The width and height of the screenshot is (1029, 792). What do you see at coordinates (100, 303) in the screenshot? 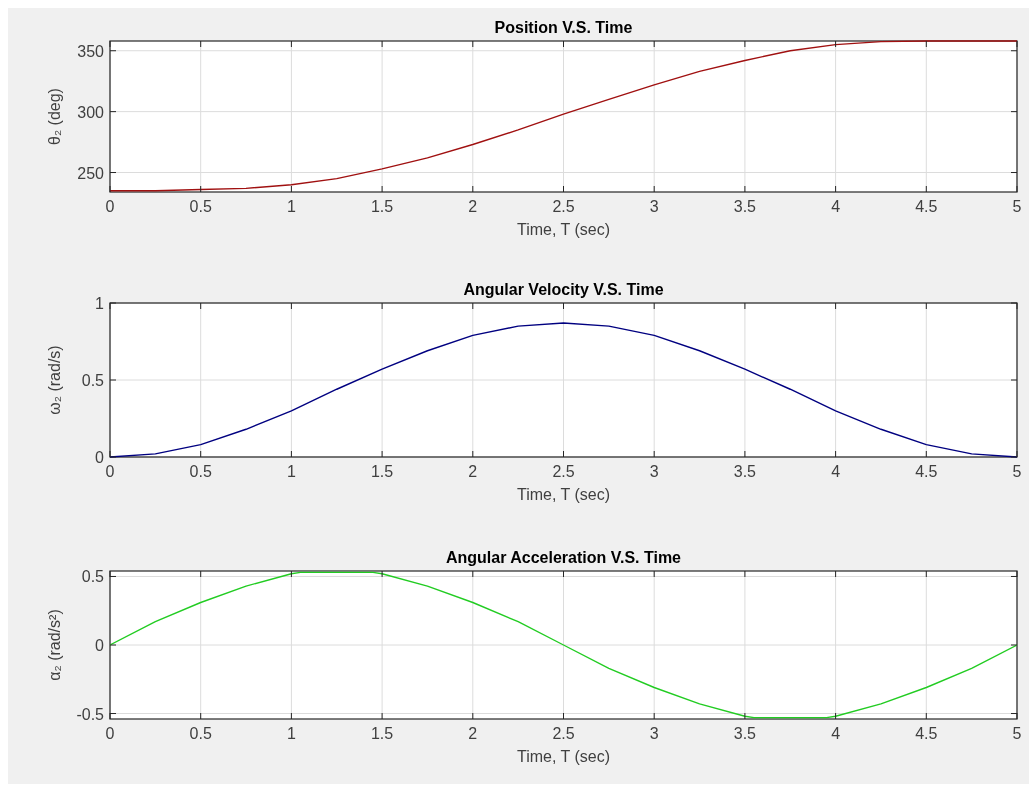
I see `y-tick-label: 1` at bounding box center [100, 303].